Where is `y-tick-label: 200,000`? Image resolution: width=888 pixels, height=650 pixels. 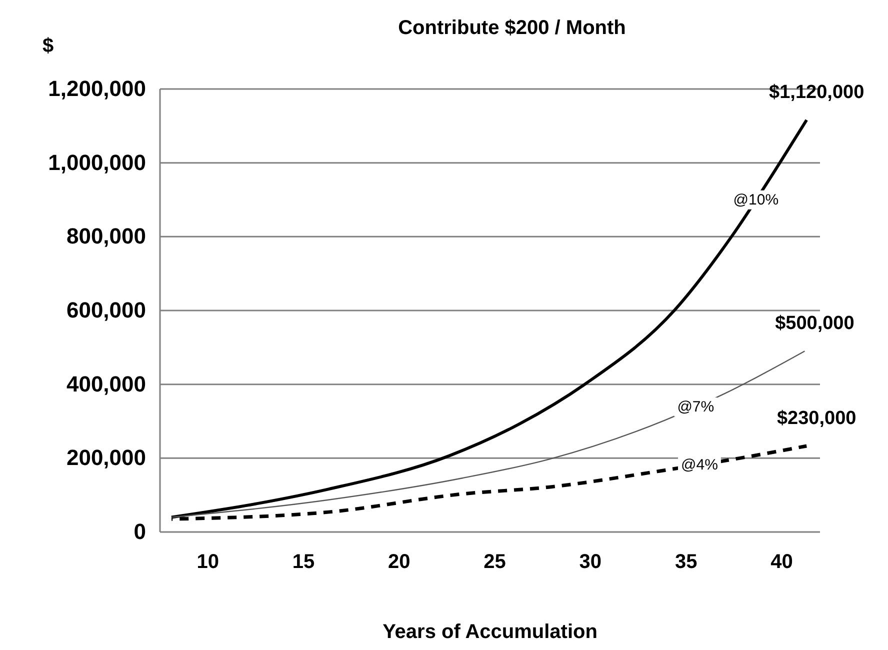
y-tick-label: 200,000 is located at coordinates (106, 457).